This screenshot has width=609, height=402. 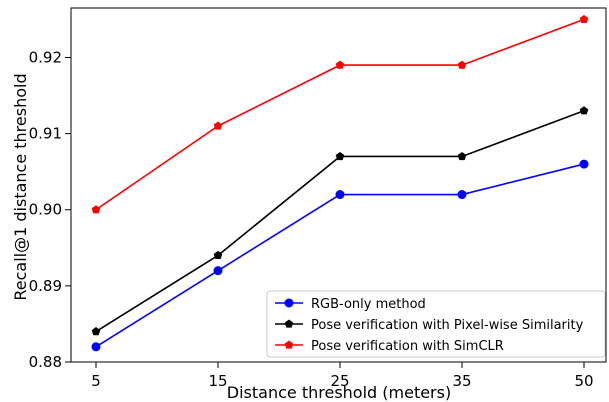 What do you see at coordinates (339, 381) in the screenshot?
I see `x-tick-label: 25` at bounding box center [339, 381].